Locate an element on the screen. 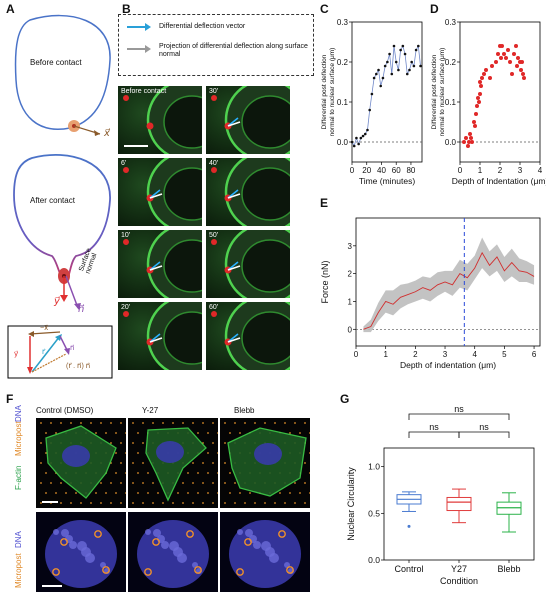 The height and width of the screenshot is (596, 546). panel-label-a: A is located at coordinates (10, 9).